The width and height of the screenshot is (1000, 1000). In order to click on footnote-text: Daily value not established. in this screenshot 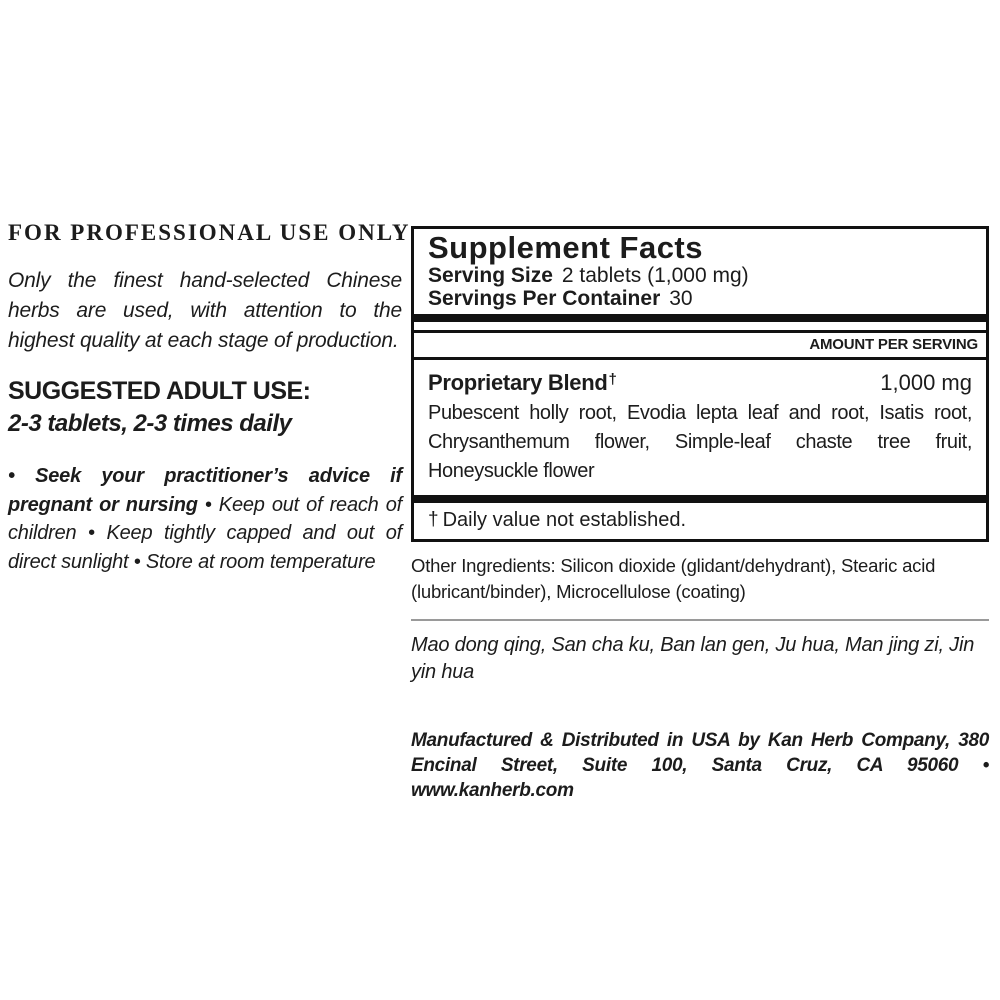, I will do `click(564, 520)`.